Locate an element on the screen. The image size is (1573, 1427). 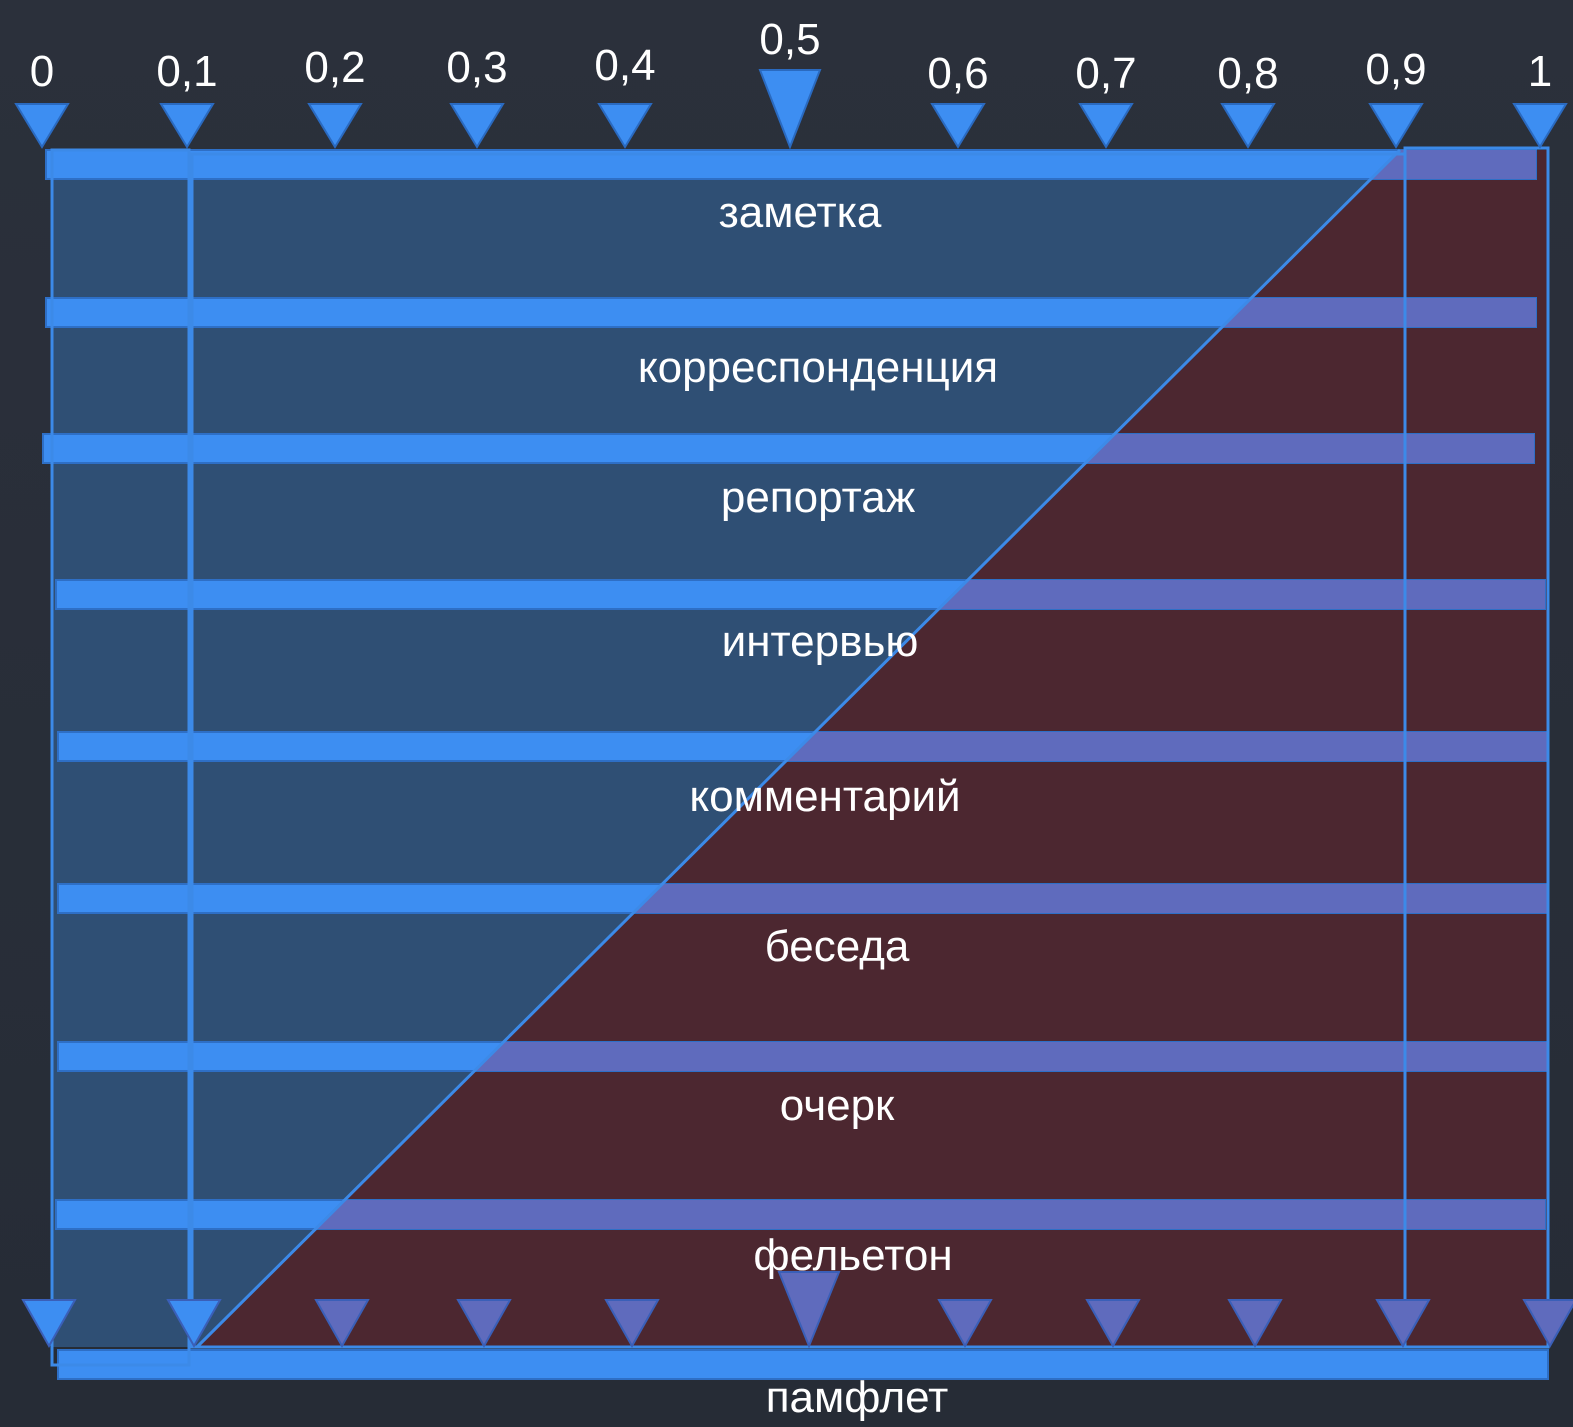
scale-tick-labels: 0 0,1 0,2 0,3 0,4 0,5 0,6 0,7 0,8 0,9 1 is located at coordinates (791, 56).